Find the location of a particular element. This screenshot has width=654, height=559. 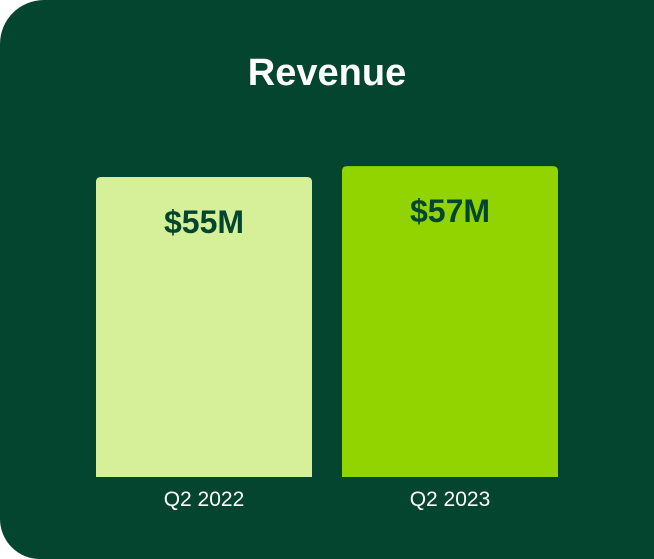

chart-title: Revenue is located at coordinates (327, 73).